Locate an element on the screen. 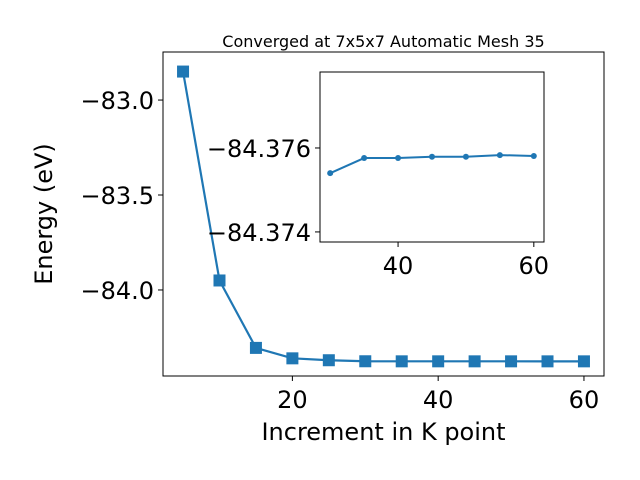 This screenshot has height=480, width=640. y-tick-label: −84.374 is located at coordinates (259, 233).